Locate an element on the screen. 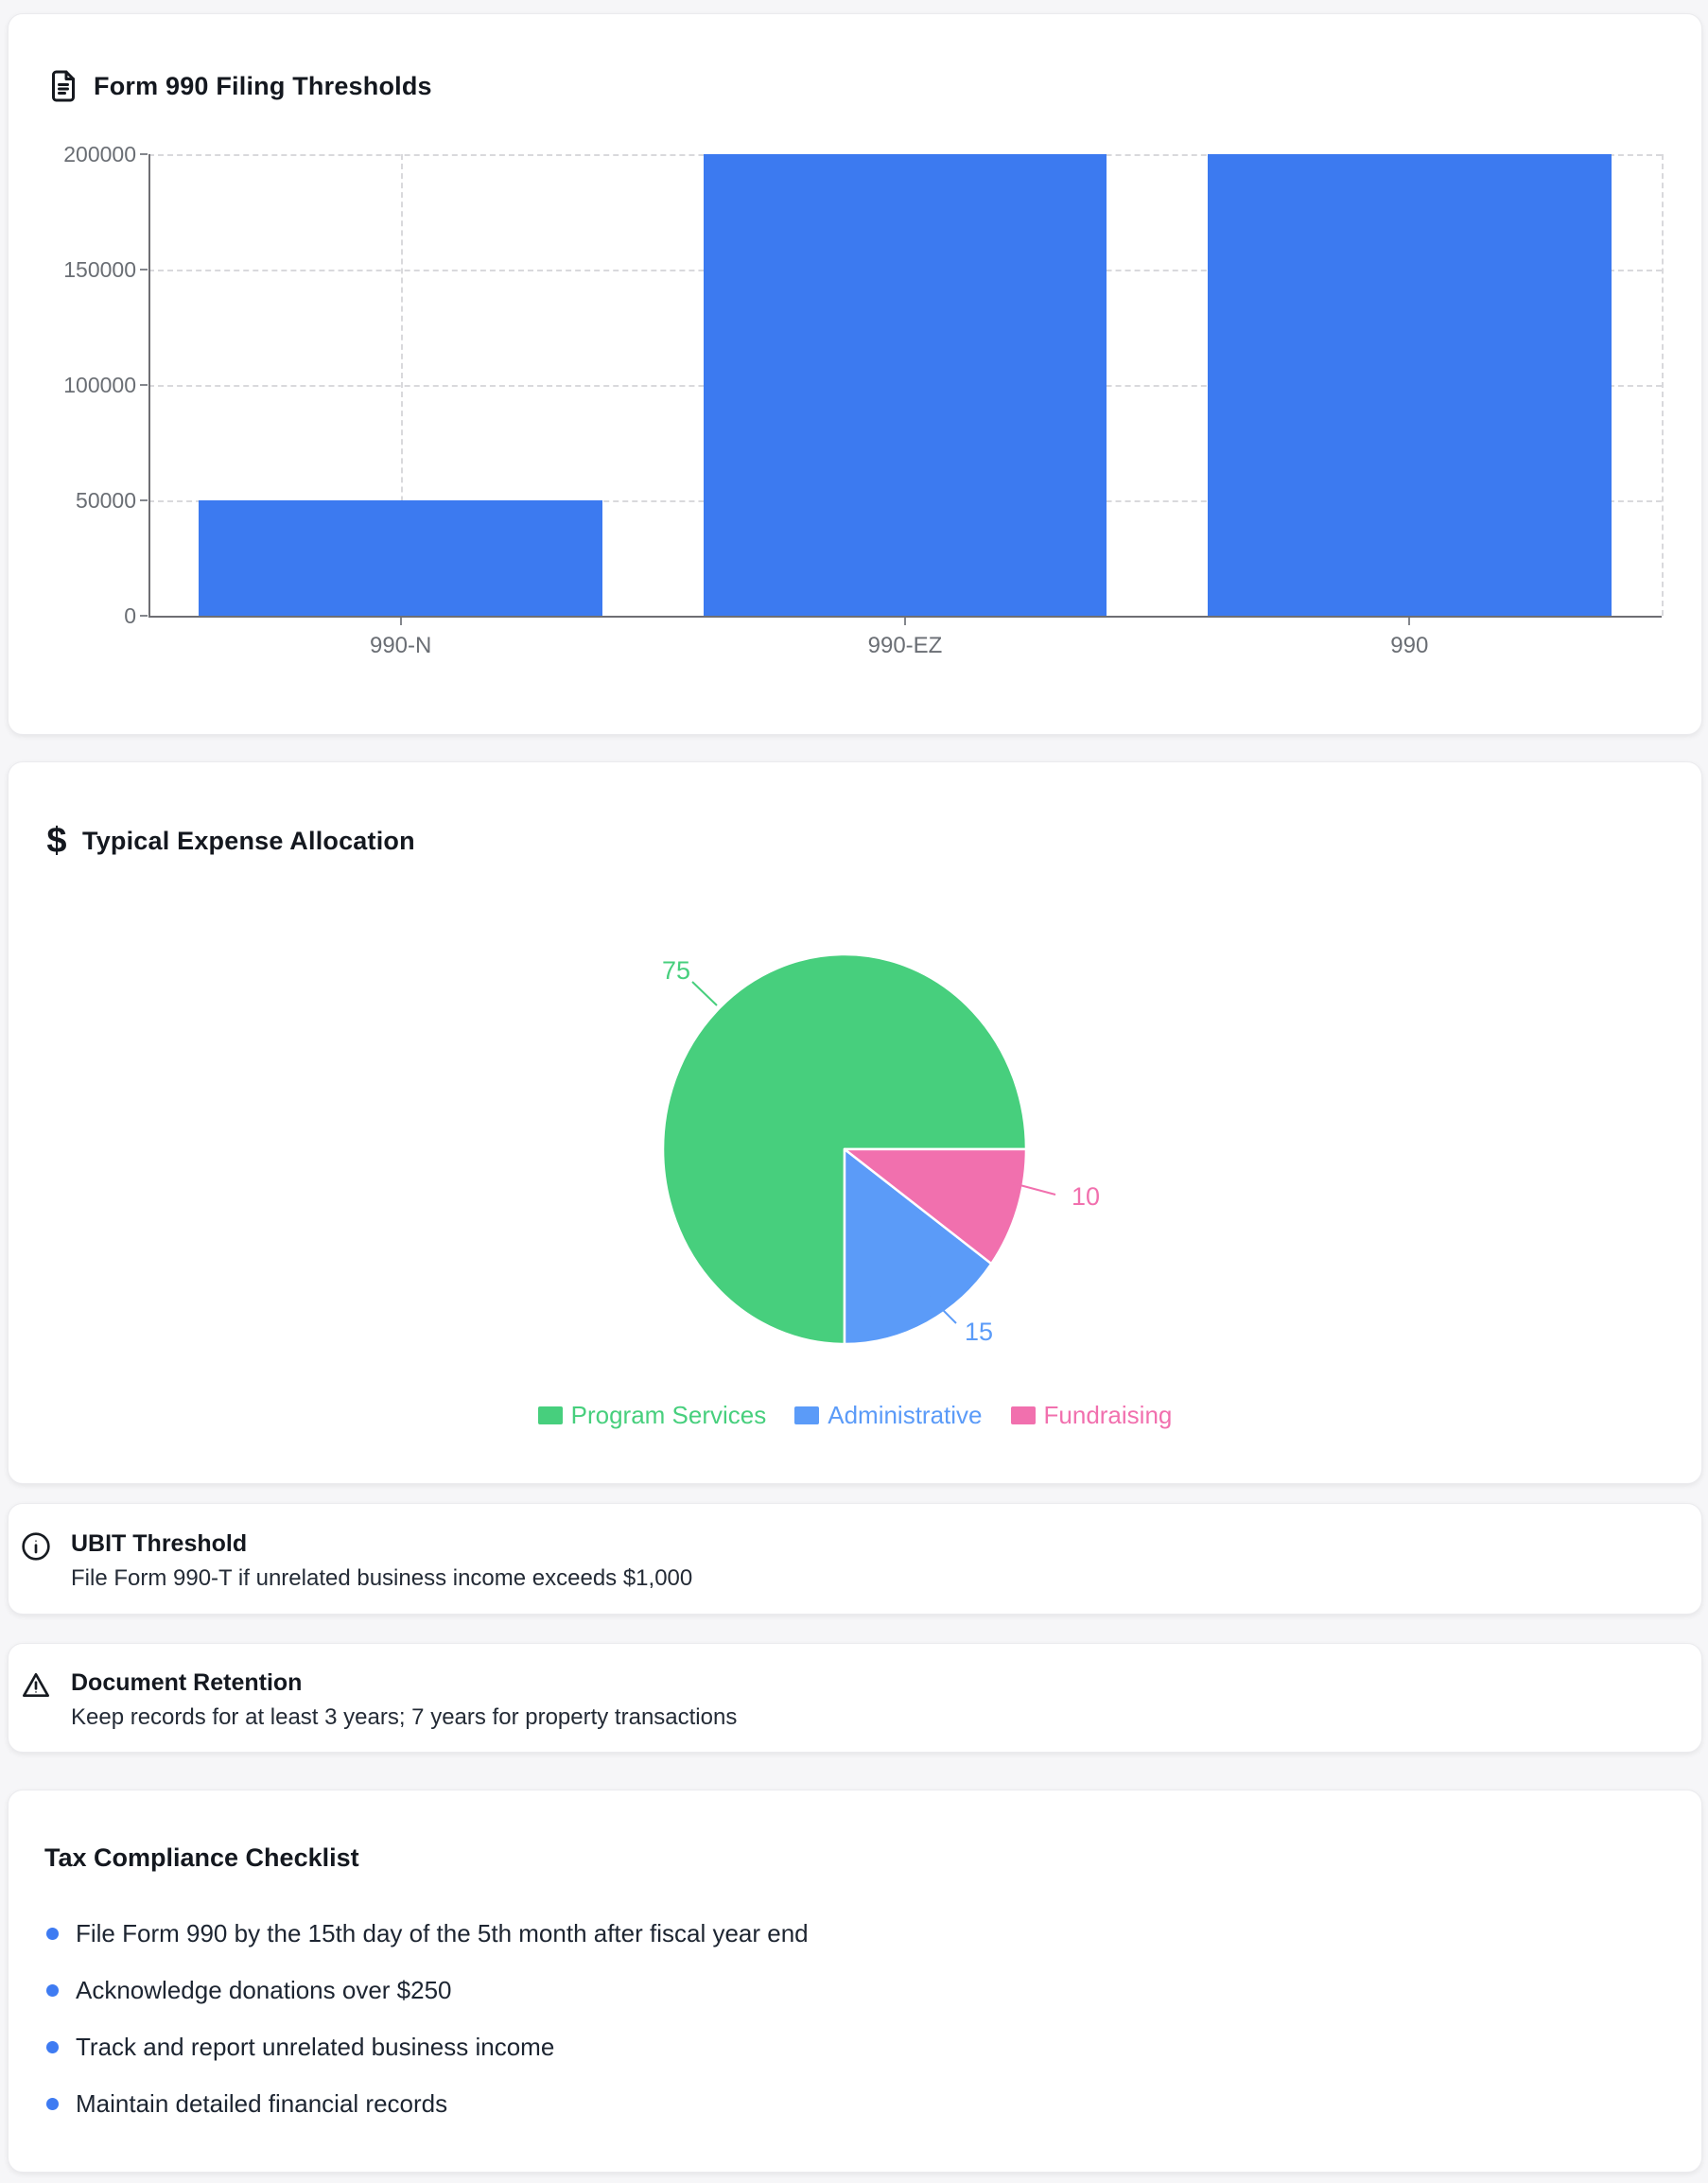  pie-data-label: 75 is located at coordinates (676, 970).